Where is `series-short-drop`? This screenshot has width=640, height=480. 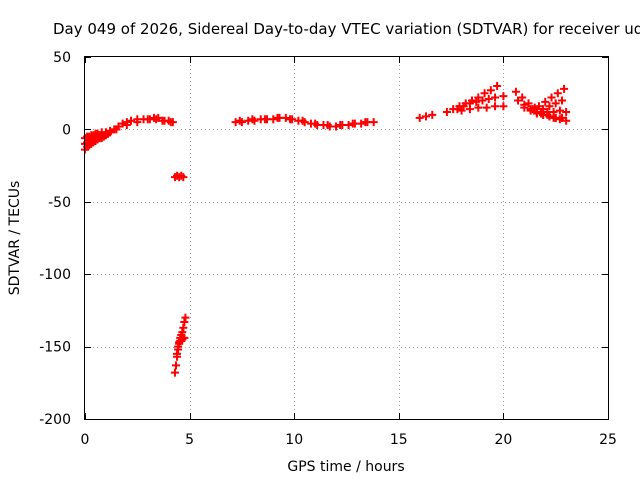 series-short-drop is located at coordinates (179, 176).